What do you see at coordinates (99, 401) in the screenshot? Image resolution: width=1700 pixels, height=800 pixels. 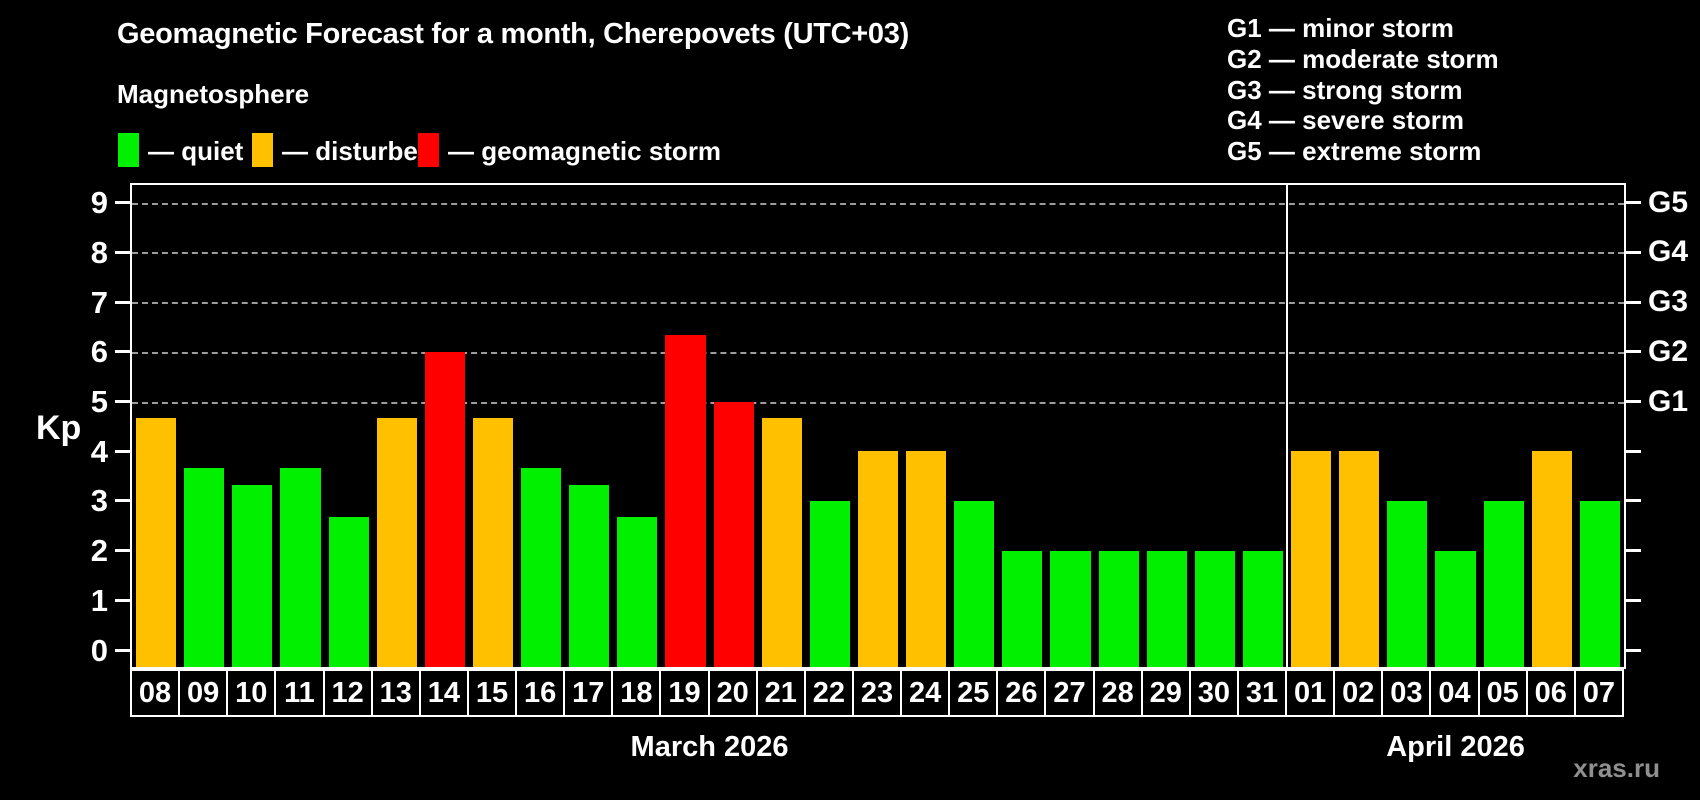 I see `y-axis-tick-label-5: 5` at bounding box center [99, 401].